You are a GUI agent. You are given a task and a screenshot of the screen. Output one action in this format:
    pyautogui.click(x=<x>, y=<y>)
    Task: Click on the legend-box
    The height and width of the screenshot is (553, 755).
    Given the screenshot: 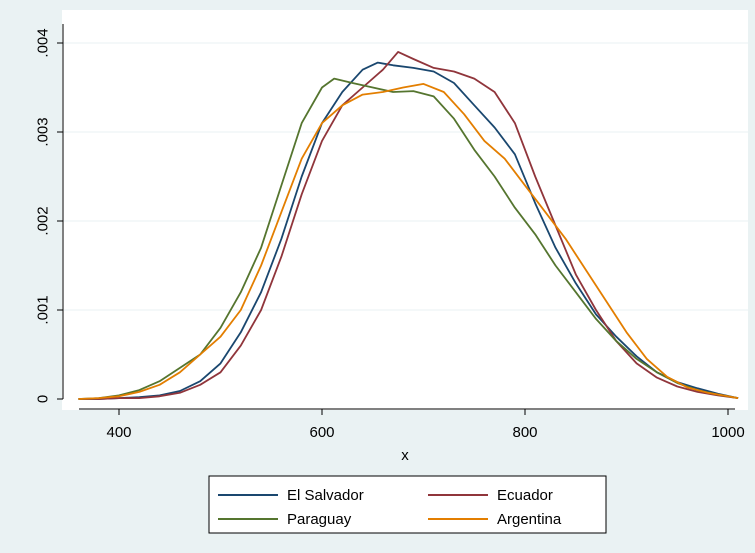 What is the action you would take?
    pyautogui.click(x=407, y=504)
    